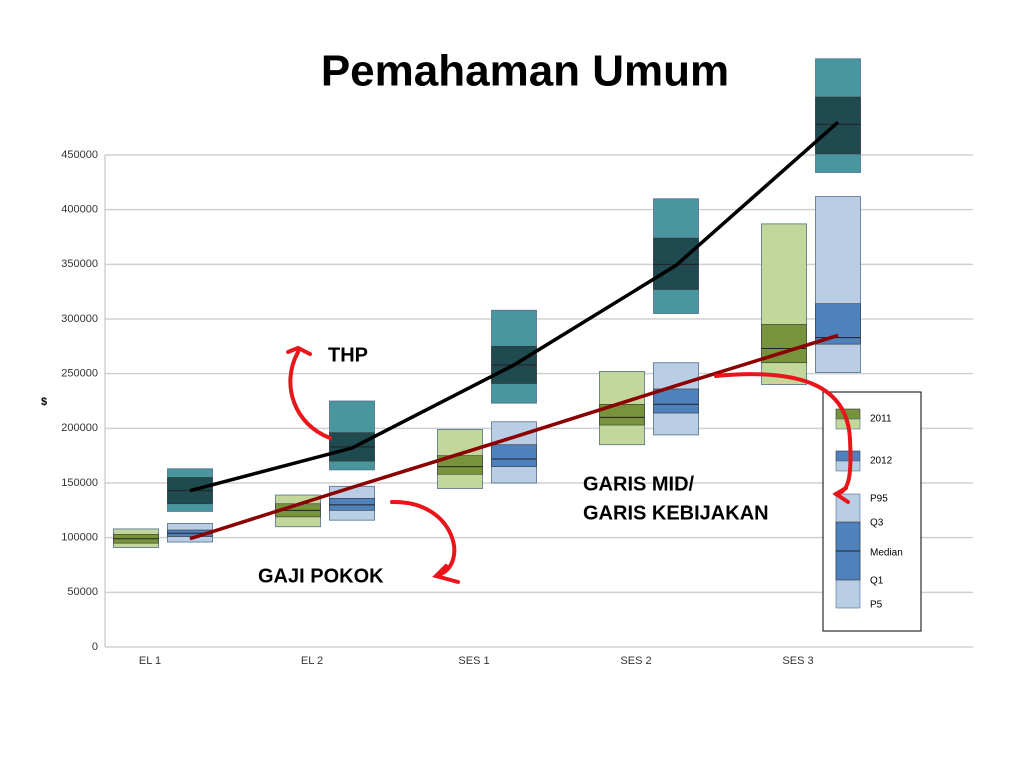 This screenshot has width=1024, height=768. I want to click on annotation: GARIS KEBIJAKAN, so click(676, 513).